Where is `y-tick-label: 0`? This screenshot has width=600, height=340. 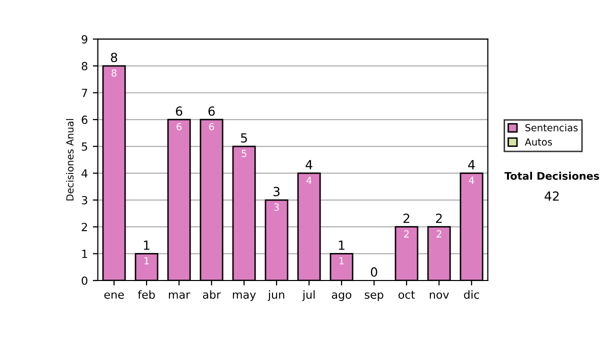
y-tick-label: 0 is located at coordinates (85, 280).